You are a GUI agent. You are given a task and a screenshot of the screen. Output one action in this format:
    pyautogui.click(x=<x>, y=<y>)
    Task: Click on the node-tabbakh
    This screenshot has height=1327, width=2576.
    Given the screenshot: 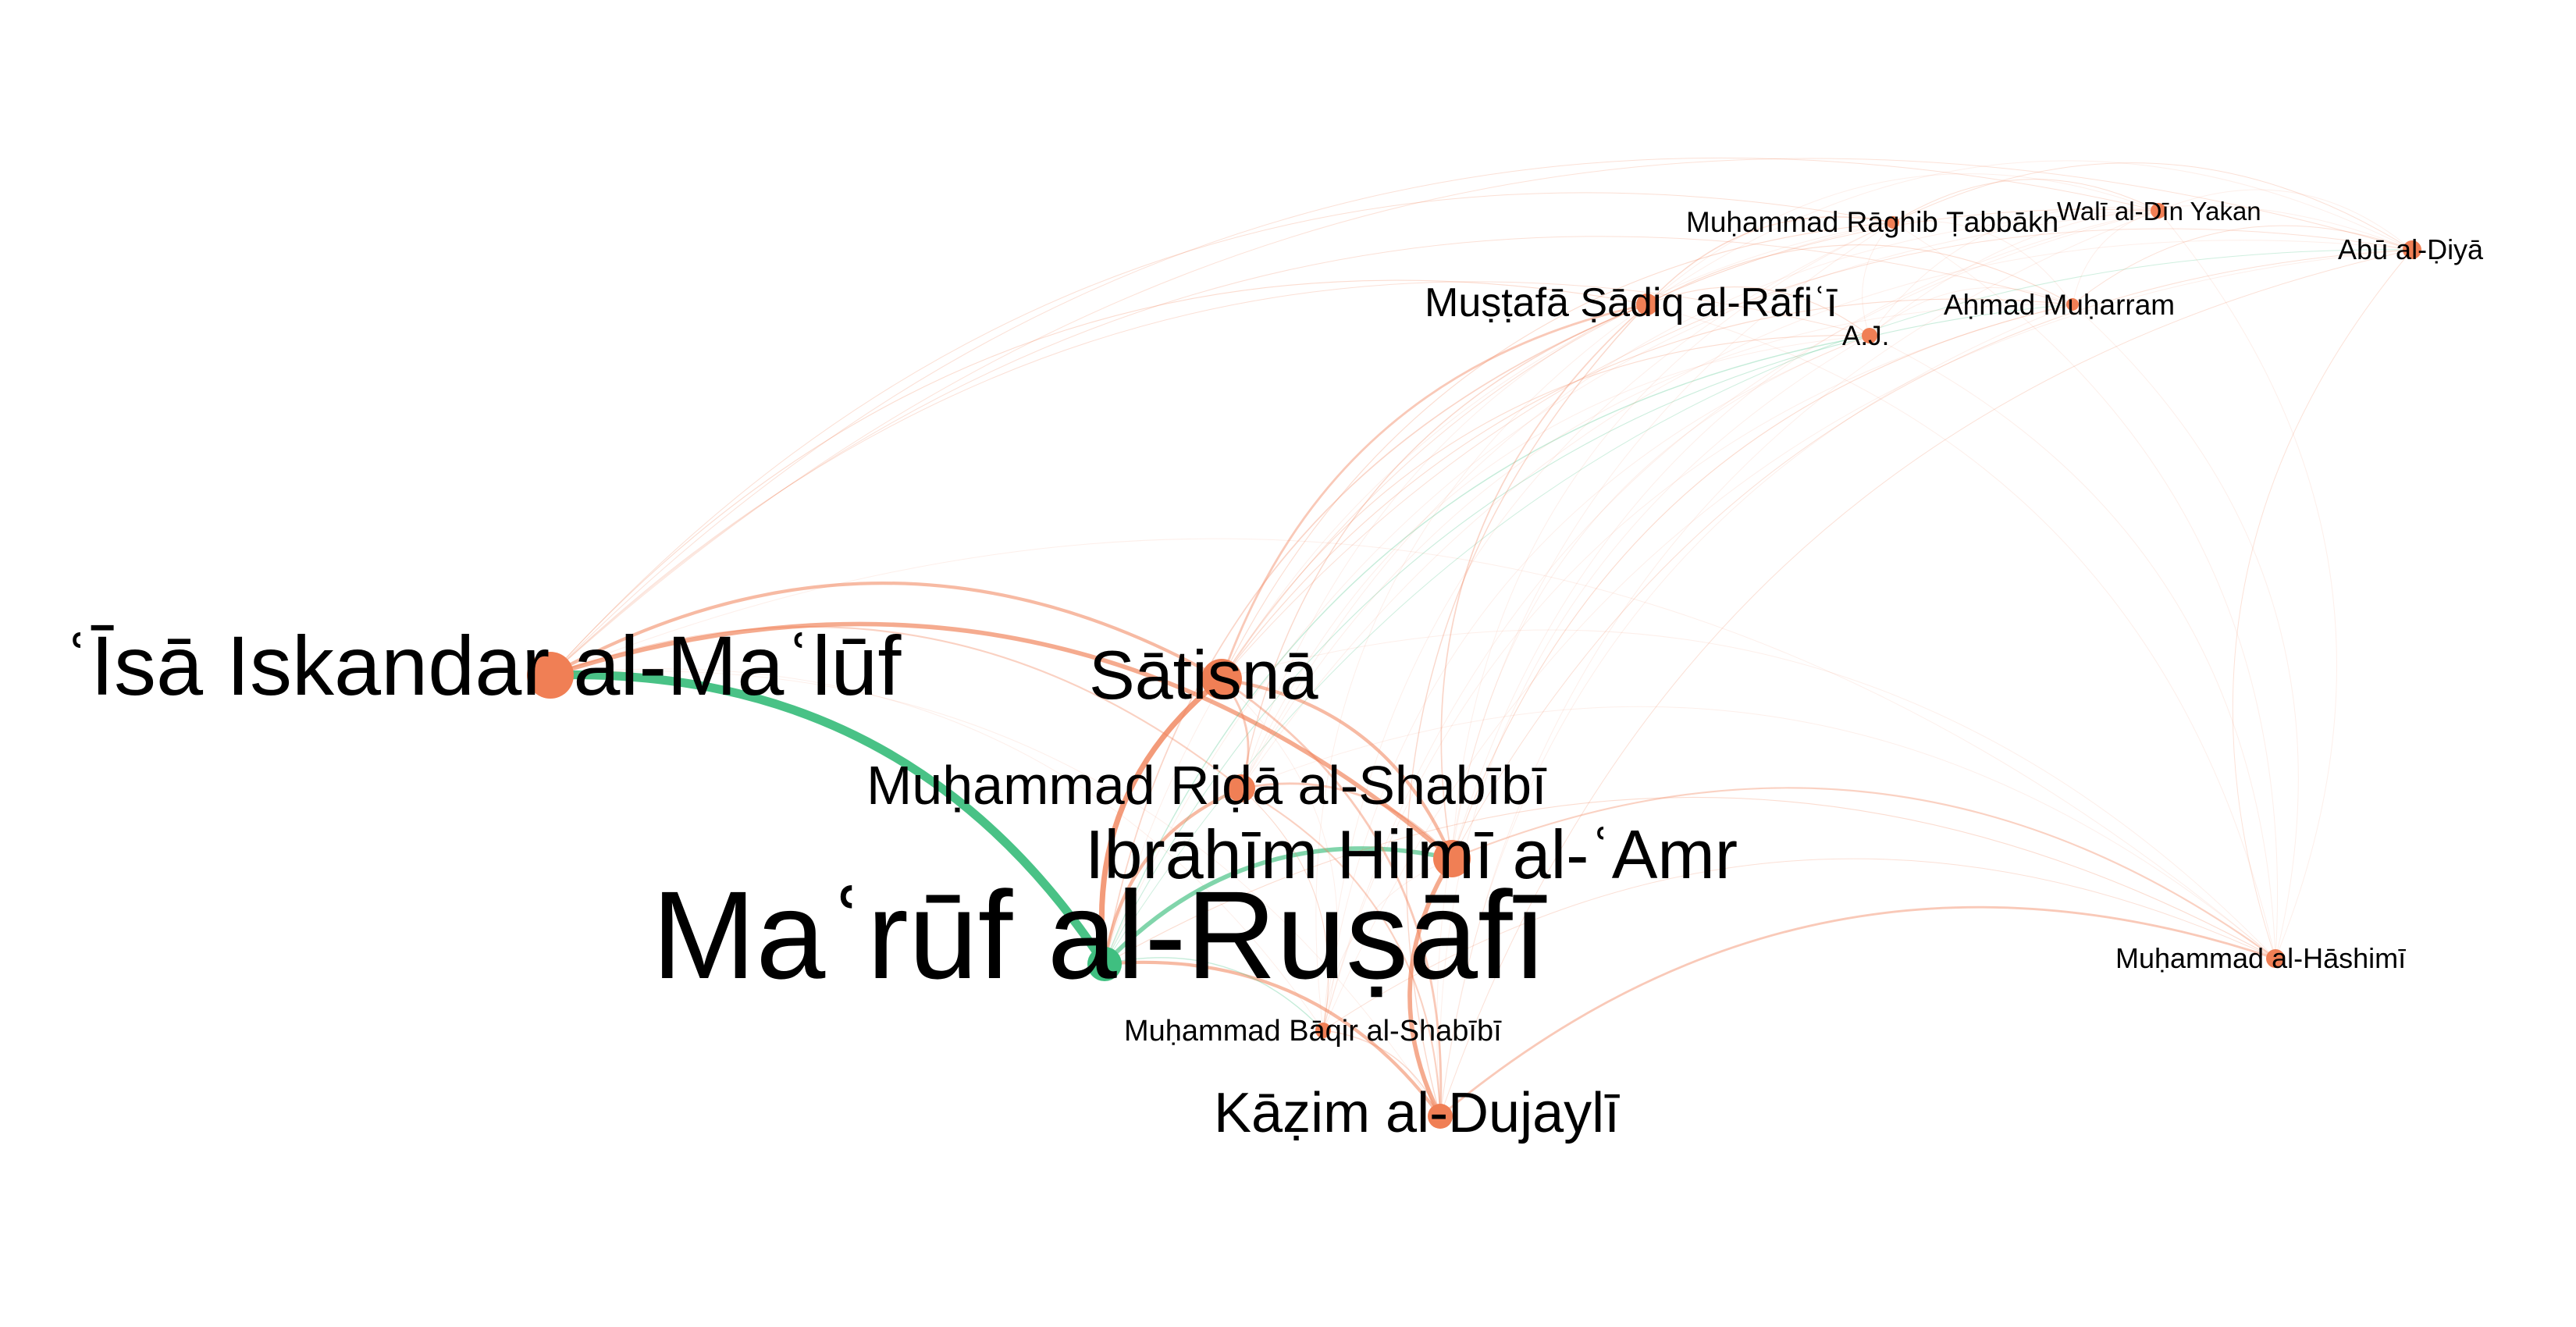 What is the action you would take?
    pyautogui.click(x=1893, y=222)
    